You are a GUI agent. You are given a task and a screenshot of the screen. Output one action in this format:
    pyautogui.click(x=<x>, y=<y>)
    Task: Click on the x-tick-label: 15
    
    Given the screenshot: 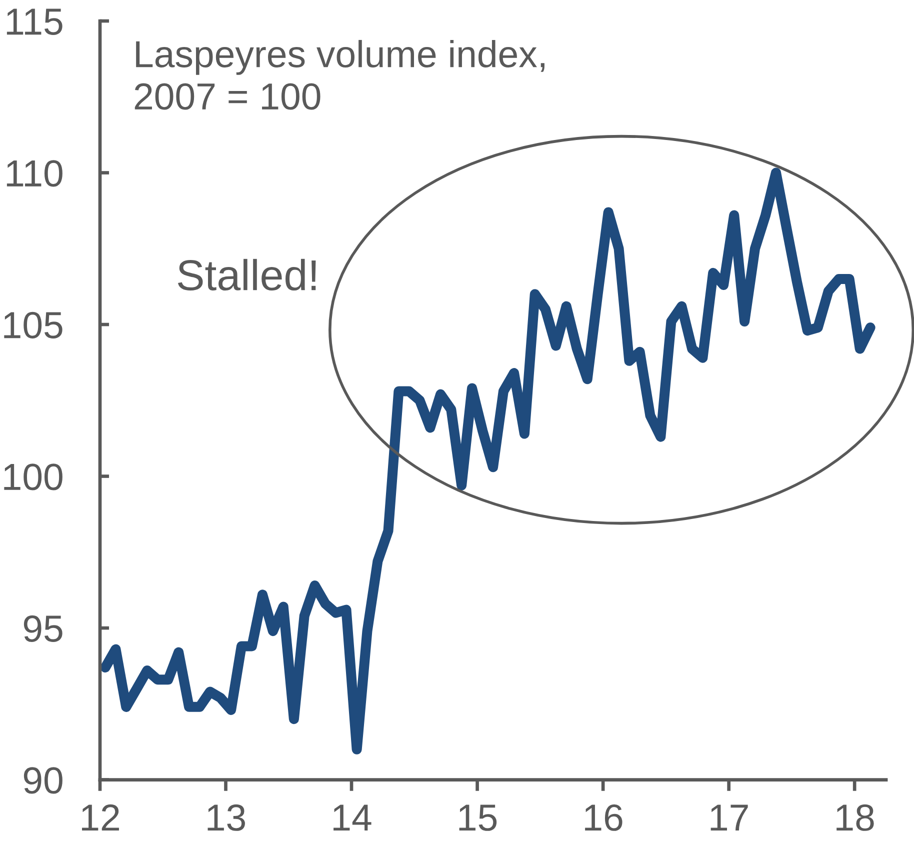 What is the action you would take?
    pyautogui.click(x=478, y=817)
    